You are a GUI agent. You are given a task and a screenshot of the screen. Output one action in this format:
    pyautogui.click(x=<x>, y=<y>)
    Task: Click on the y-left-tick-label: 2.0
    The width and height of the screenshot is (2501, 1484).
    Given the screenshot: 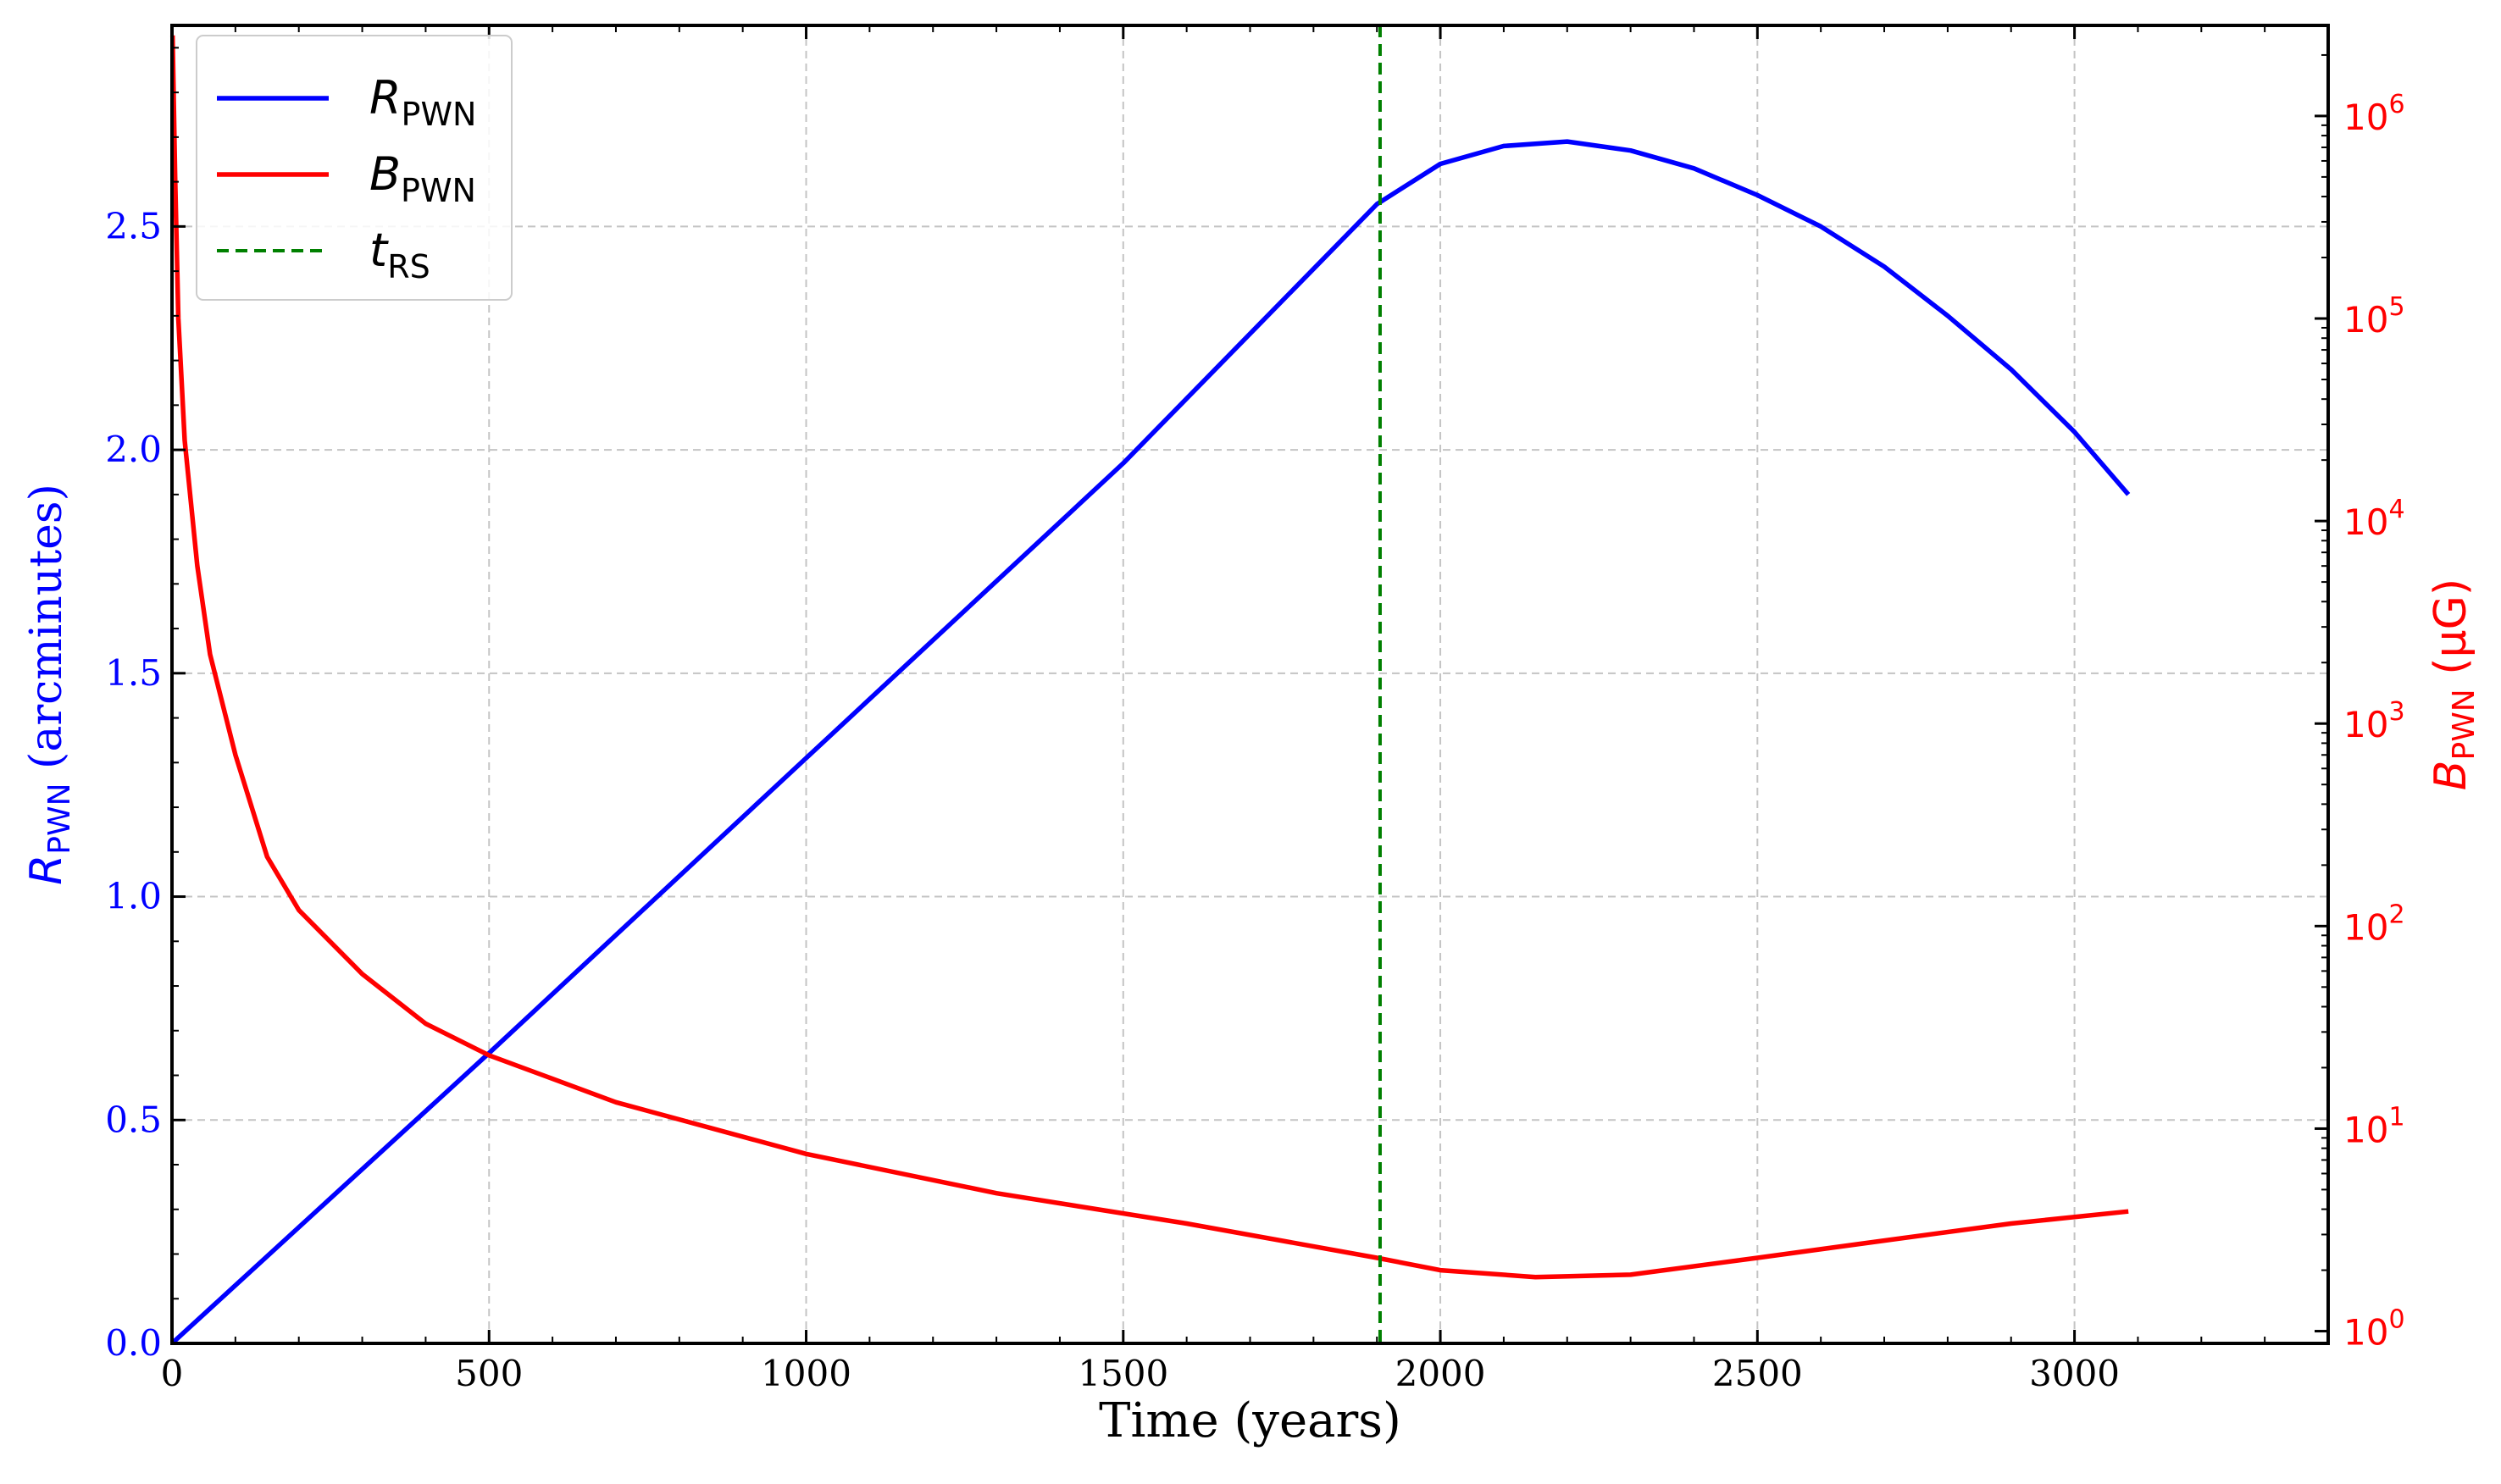 What is the action you would take?
    pyautogui.click(x=133, y=449)
    